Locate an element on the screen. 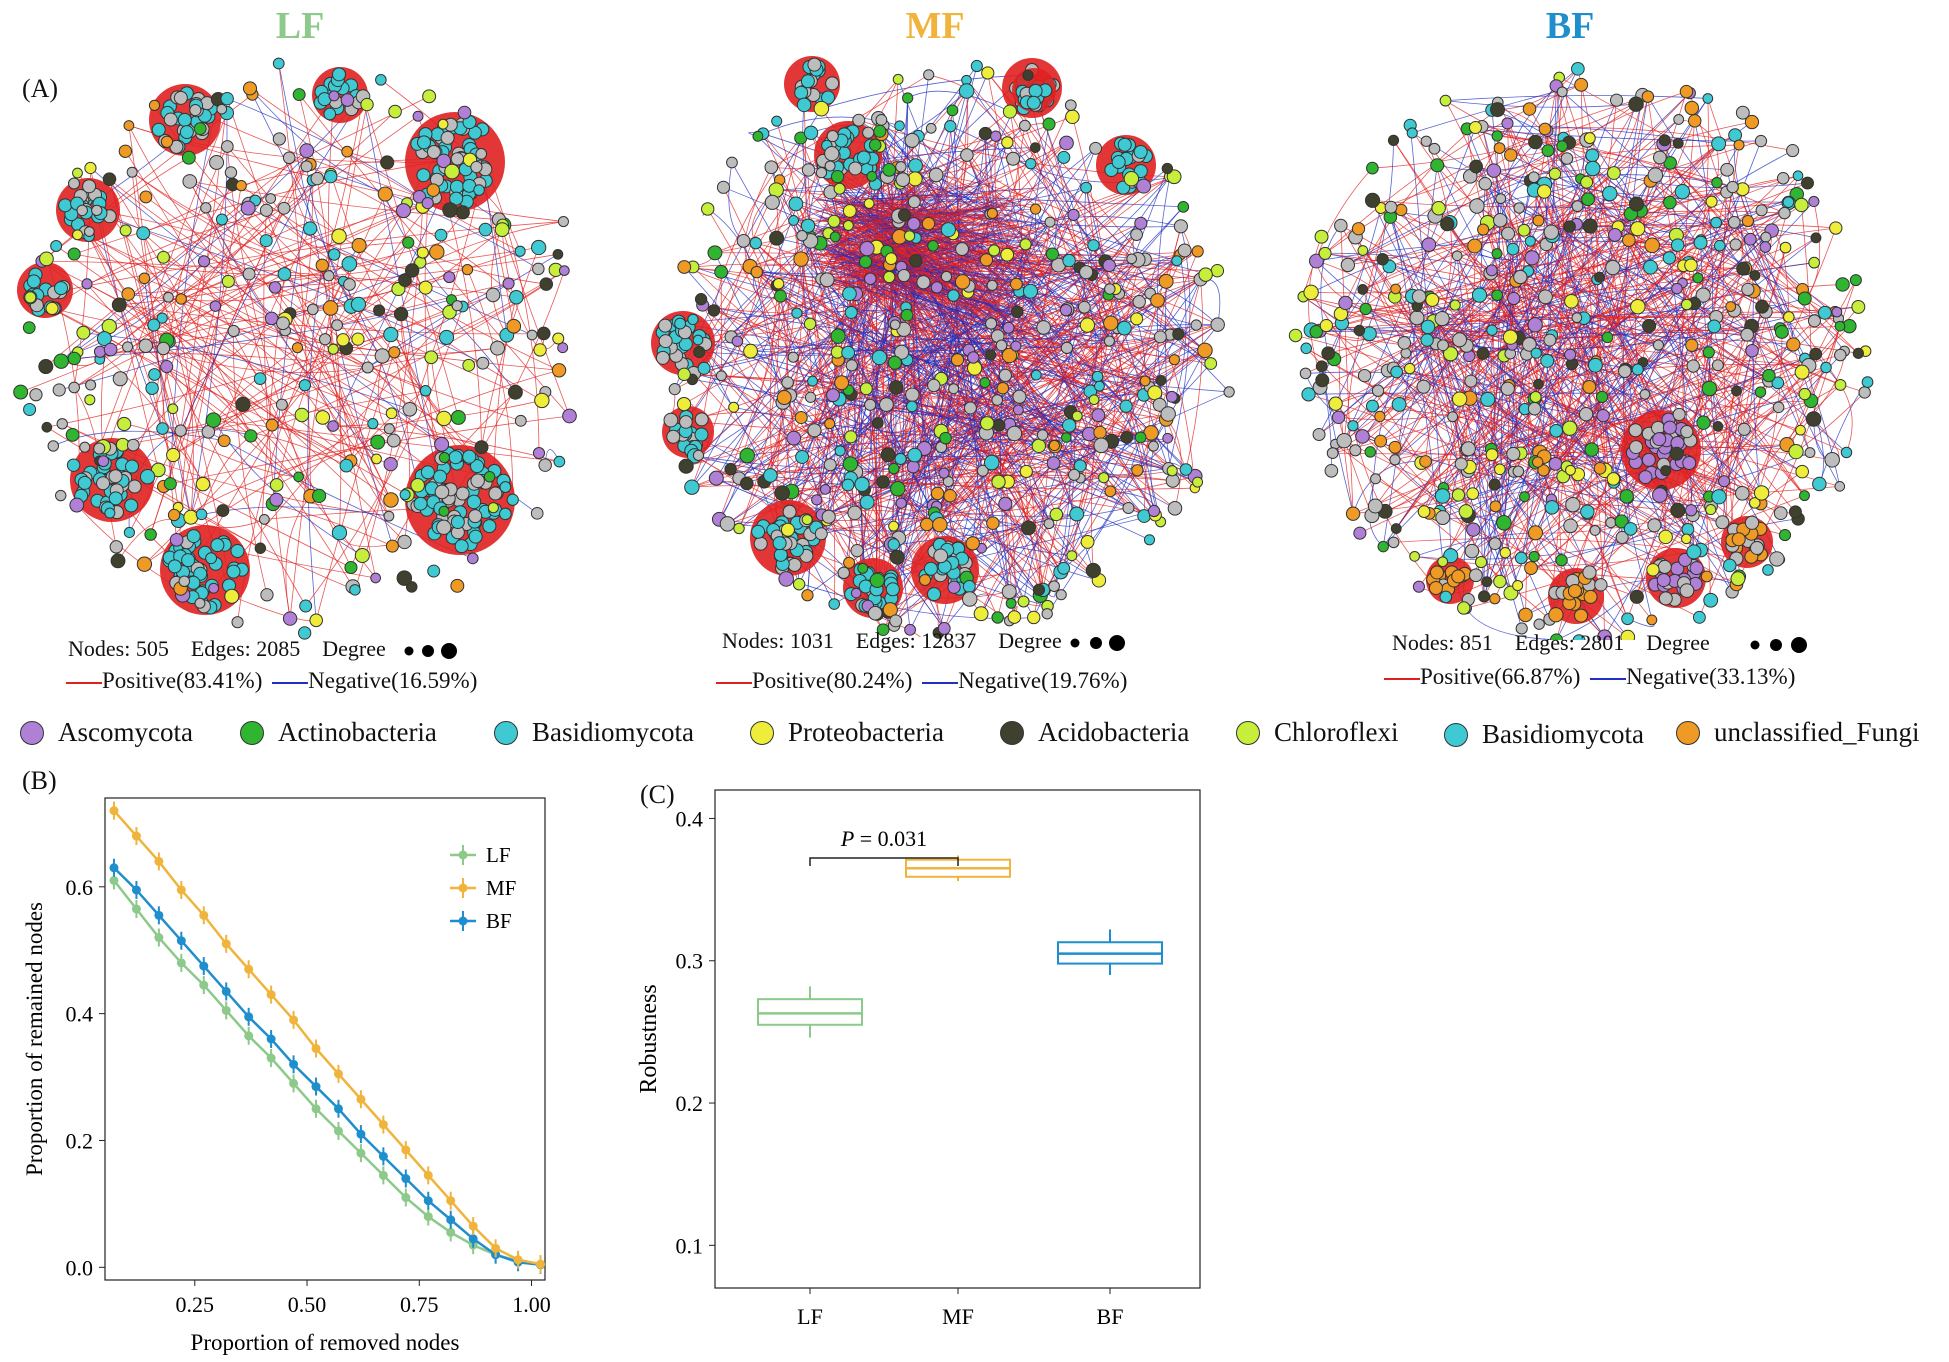  y-tick-label: 0.6 is located at coordinates (80, 887).